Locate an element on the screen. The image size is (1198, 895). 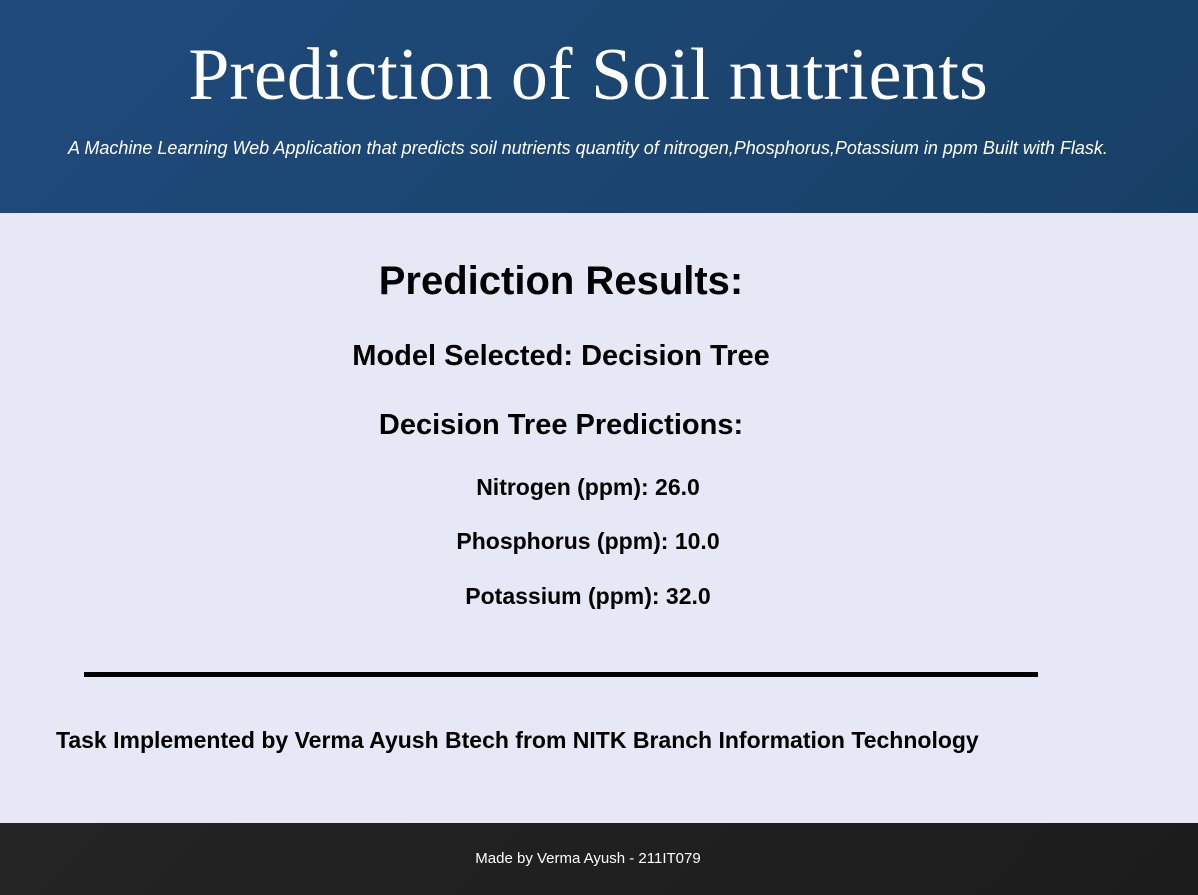
nitrogen-result: Nitrogen (ppm): 26.0 is located at coordinates (588, 487).